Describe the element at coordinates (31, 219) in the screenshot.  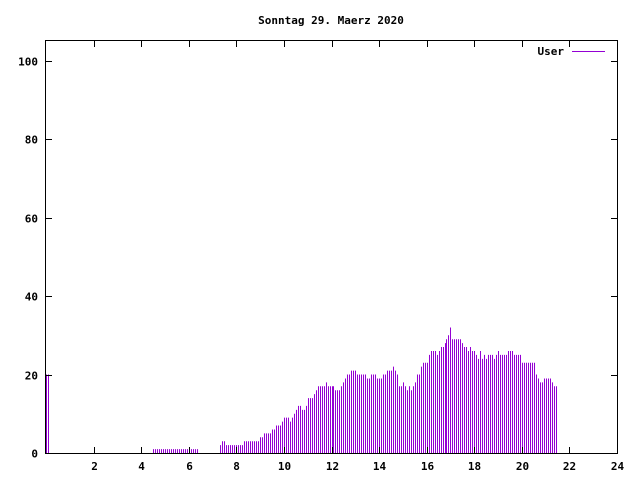
I see `y-tick-label: 60` at that location.